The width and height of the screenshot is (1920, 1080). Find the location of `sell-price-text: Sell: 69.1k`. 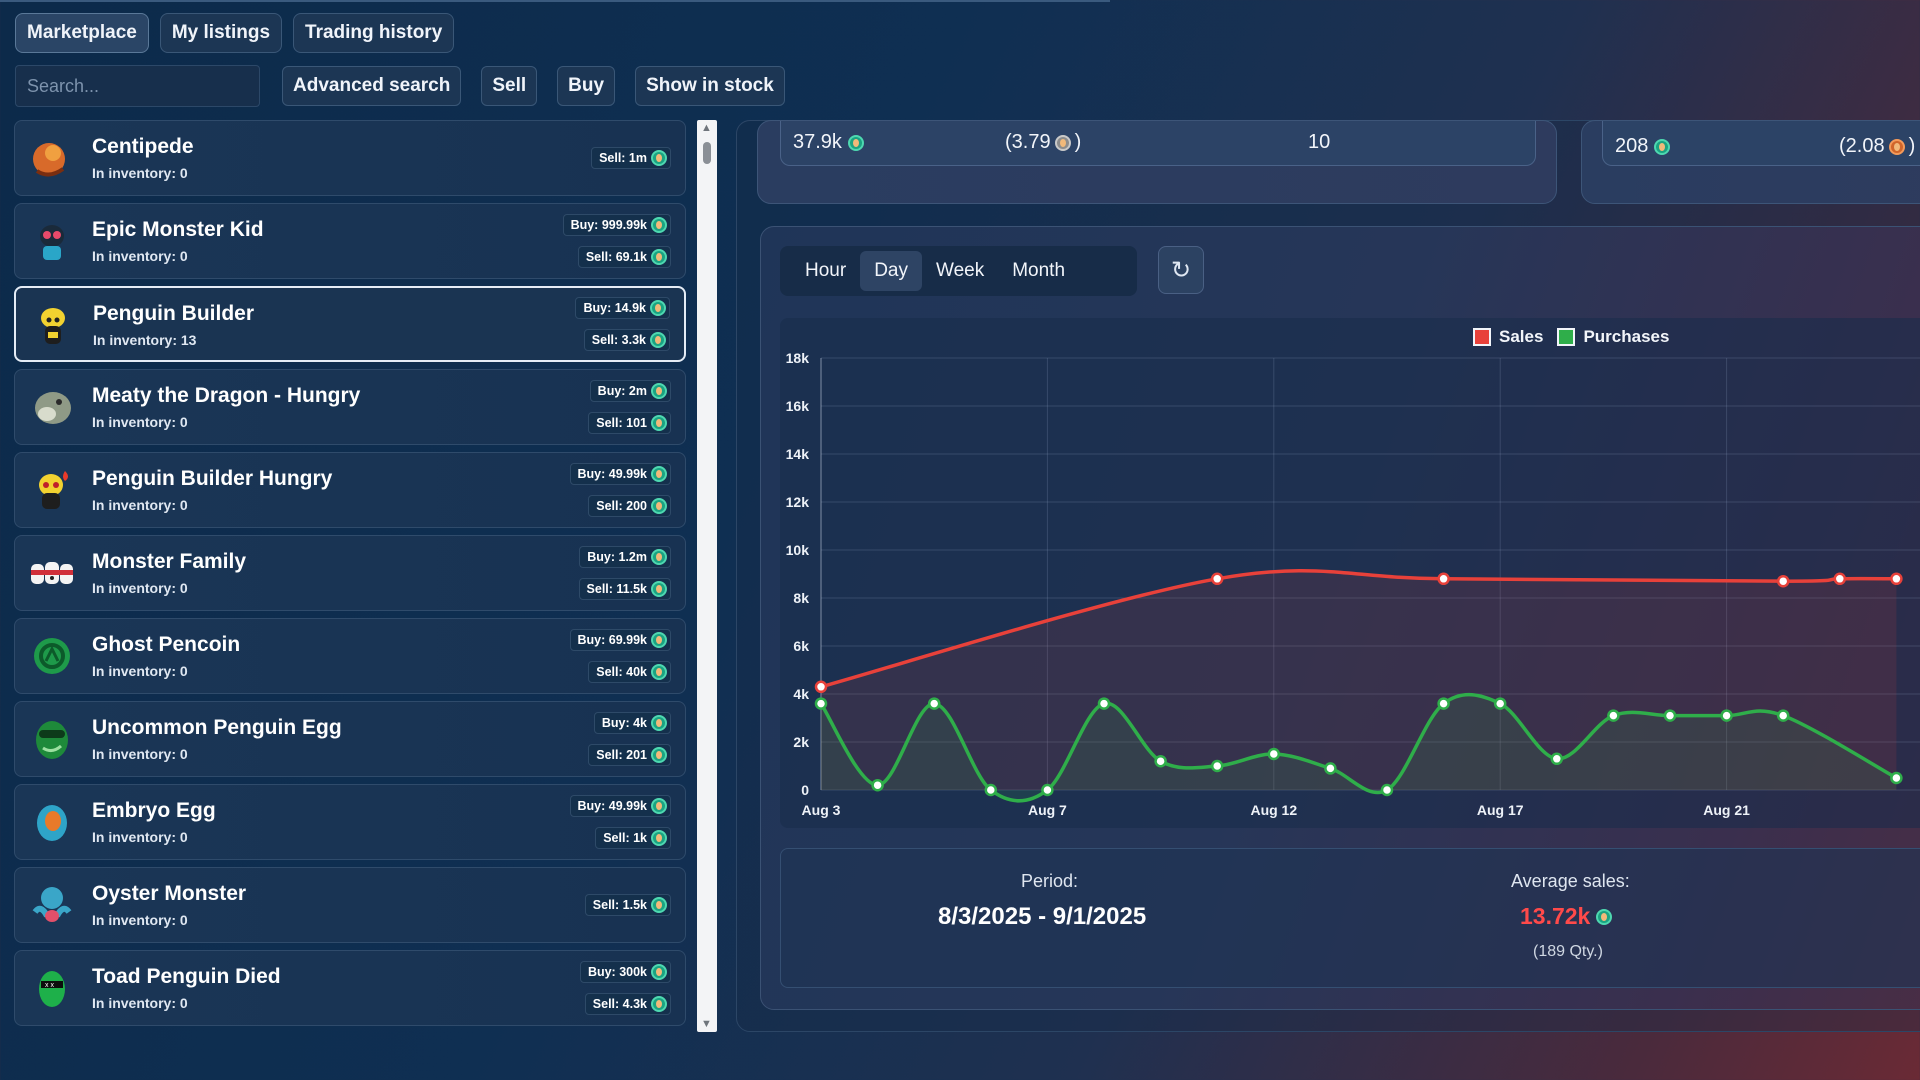

sell-price-text: Sell: 69.1k is located at coordinates (616, 257).